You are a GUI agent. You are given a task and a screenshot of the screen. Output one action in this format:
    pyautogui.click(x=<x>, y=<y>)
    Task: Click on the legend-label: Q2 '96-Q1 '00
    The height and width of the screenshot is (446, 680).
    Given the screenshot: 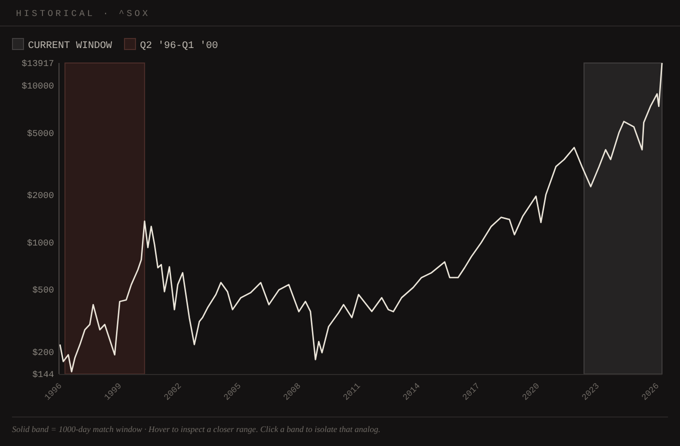 What is the action you would take?
    pyautogui.click(x=179, y=46)
    